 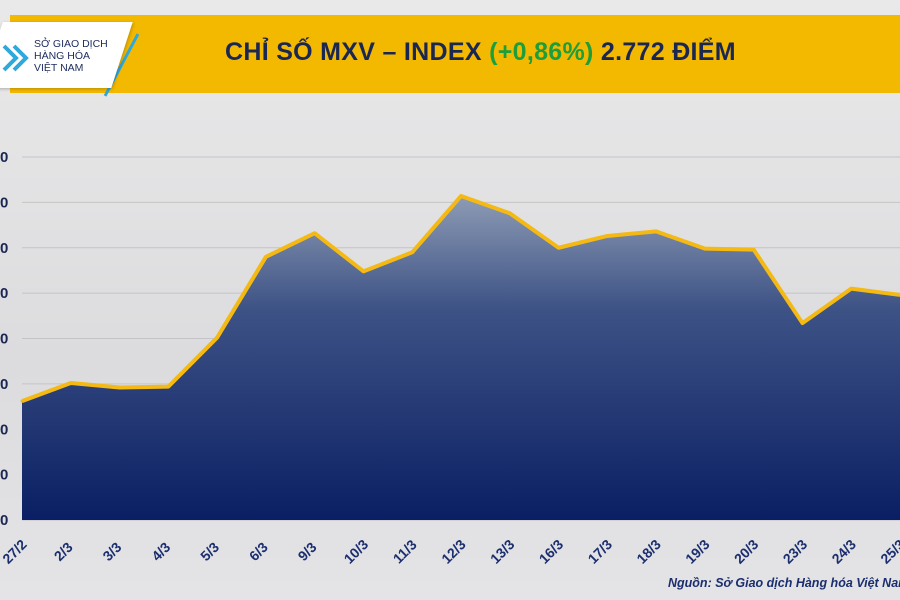 I want to click on x-tick-label: 6/3, so click(x=258, y=551).